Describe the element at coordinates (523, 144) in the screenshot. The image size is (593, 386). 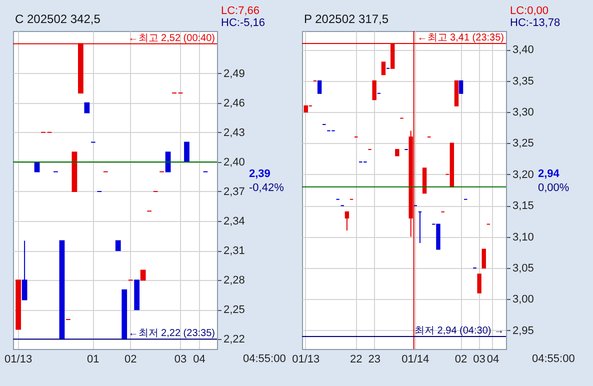
I see `y-tick-label: 3,25` at that location.